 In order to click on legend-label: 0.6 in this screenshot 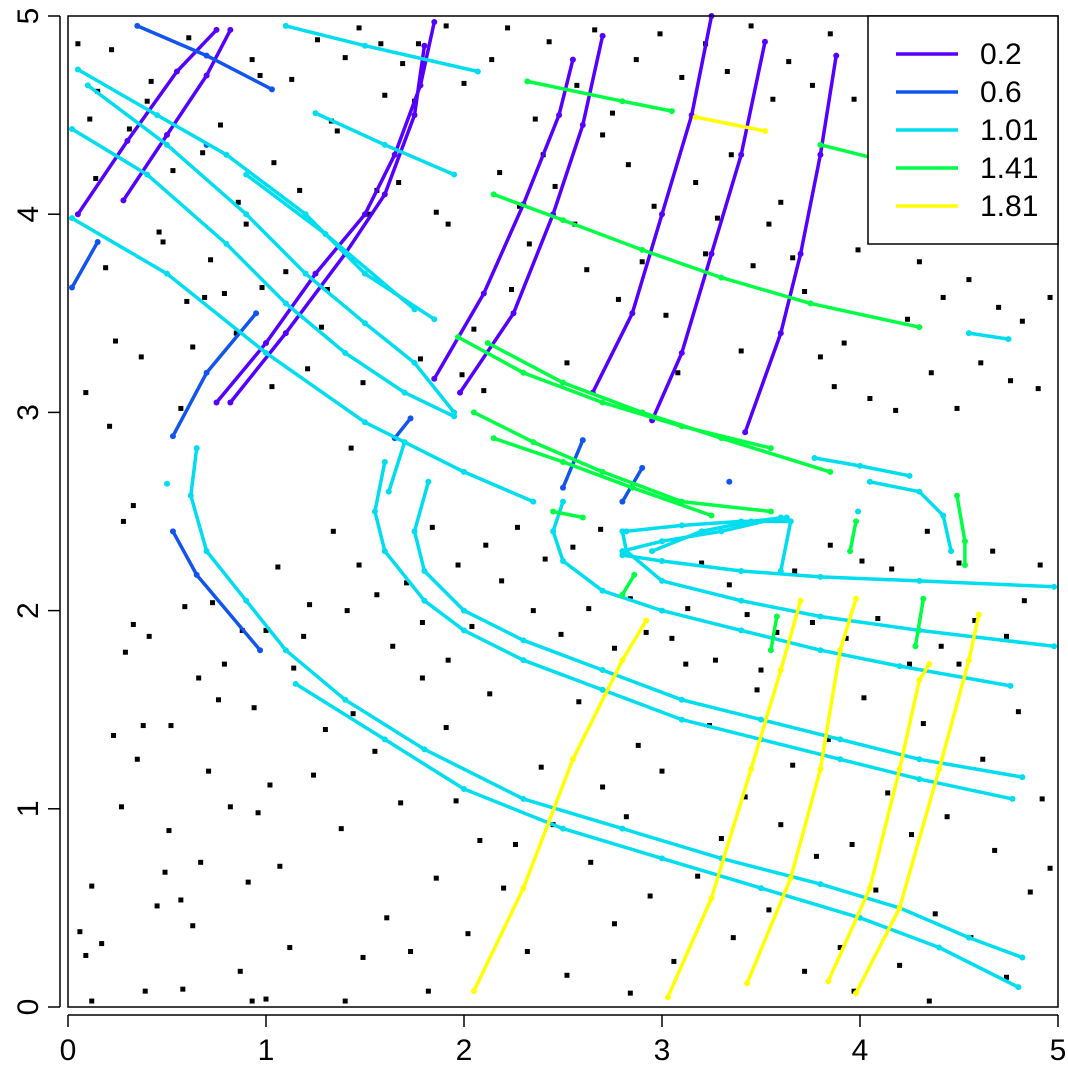, I will do `click(1001, 92)`.